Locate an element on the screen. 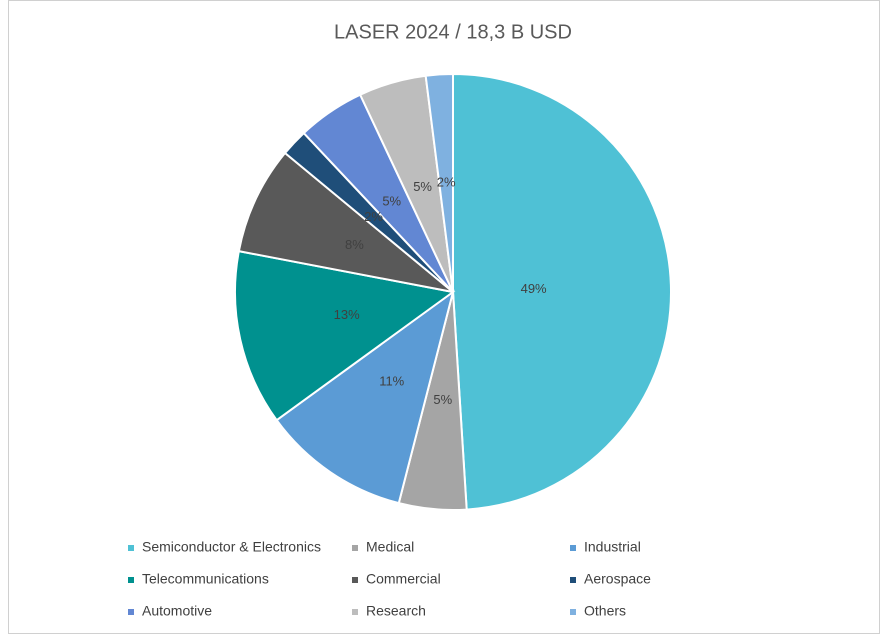  data-label: 13% is located at coordinates (347, 314).